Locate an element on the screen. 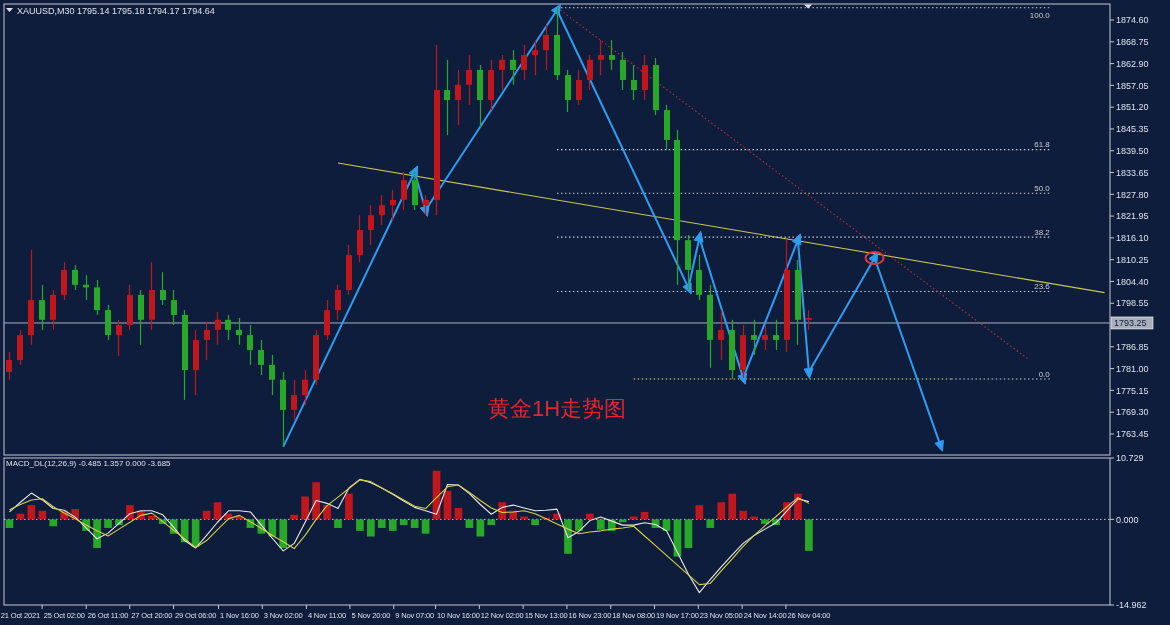 Image resolution: width=1170 pixels, height=625 pixels. y-tick-label: 1862.90 is located at coordinates (1132, 63).